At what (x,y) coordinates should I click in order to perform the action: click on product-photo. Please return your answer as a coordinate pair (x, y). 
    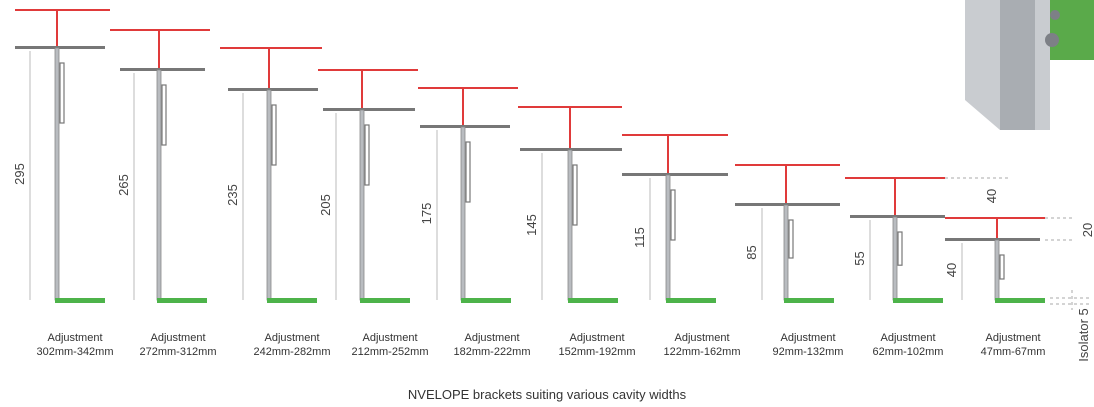
    Looking at the image, I should click on (1029, 65).